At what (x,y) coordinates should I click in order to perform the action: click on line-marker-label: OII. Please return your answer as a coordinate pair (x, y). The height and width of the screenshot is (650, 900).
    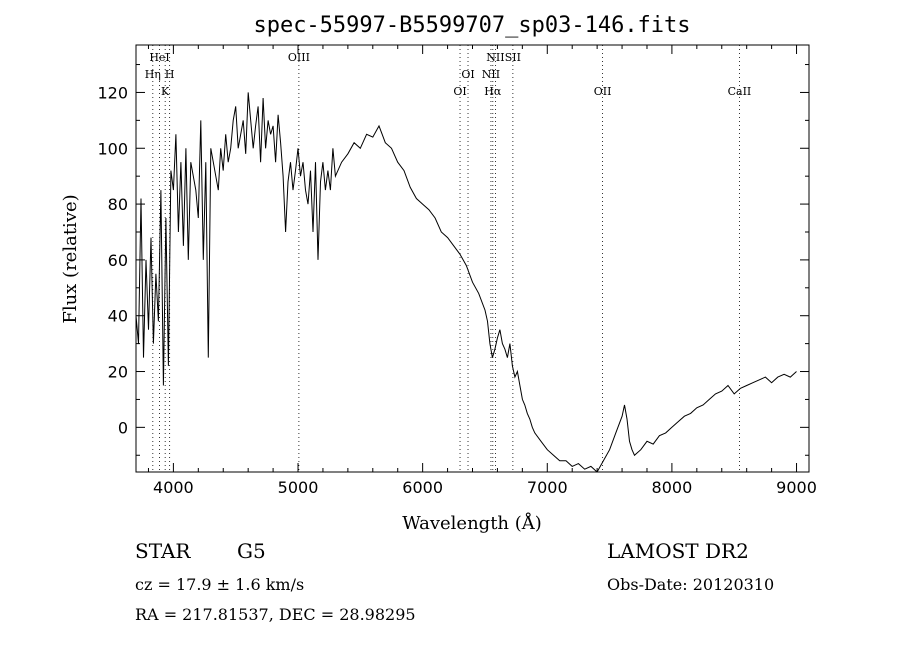
    Looking at the image, I should click on (603, 91).